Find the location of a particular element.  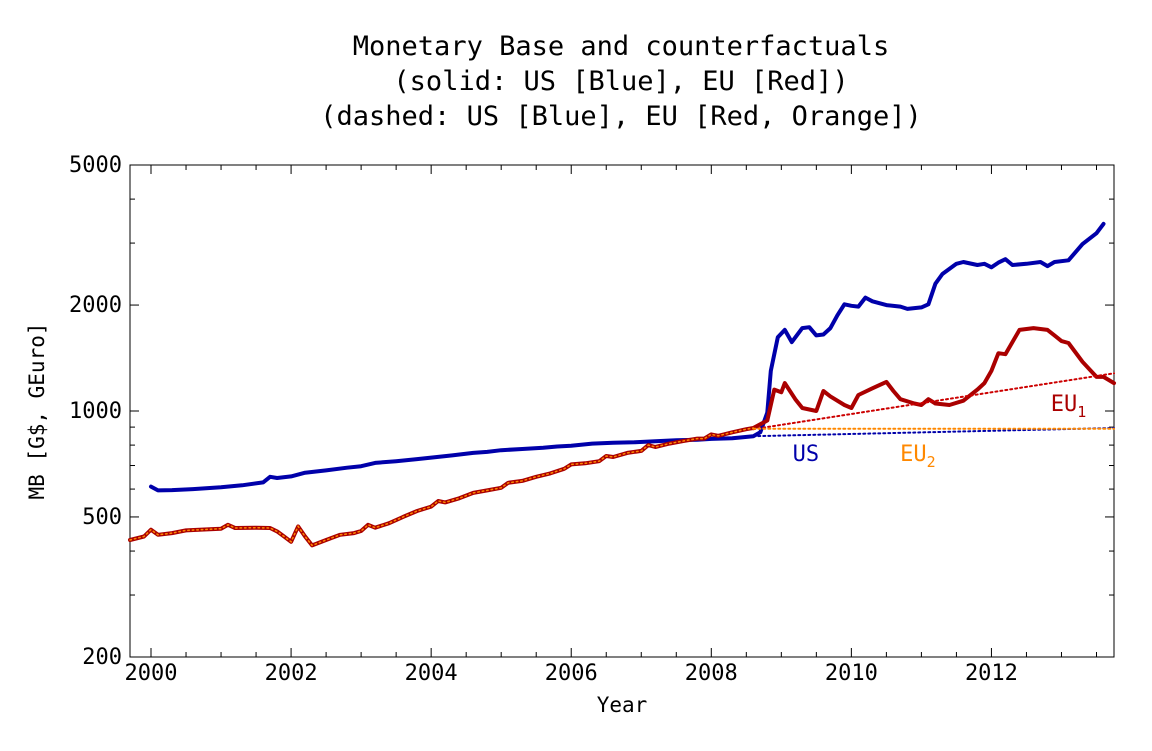

title-line: (solid: US [Blue], EU [Red]) is located at coordinates (620, 81).